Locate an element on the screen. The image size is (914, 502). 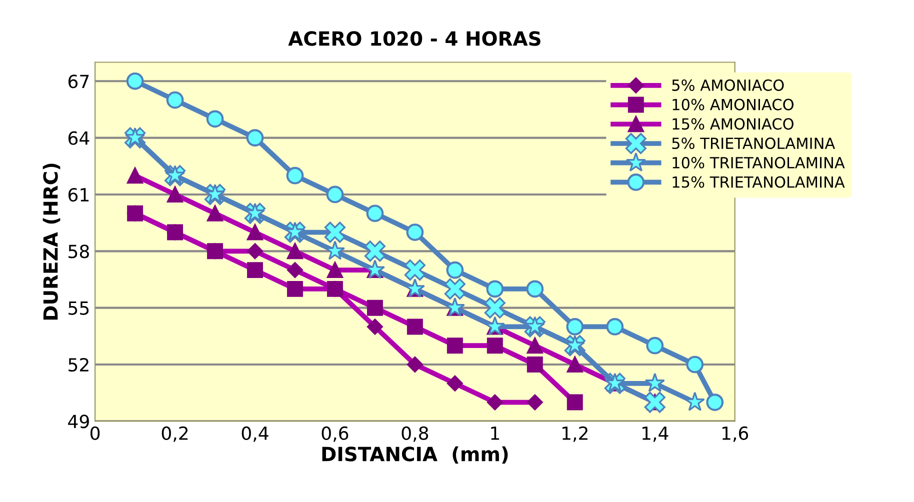
x-tick-label: 0,6 is located at coordinates (335, 434).